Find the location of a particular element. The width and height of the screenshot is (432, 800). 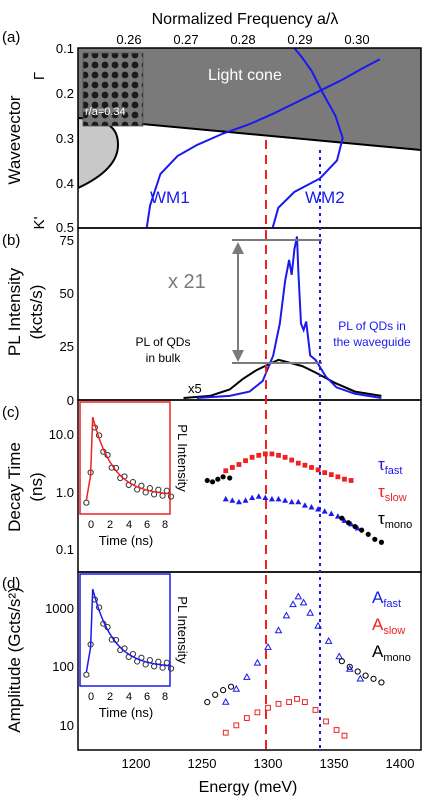

panel-b-ylabel-1: PL Intensity is located at coordinates (14, 311).